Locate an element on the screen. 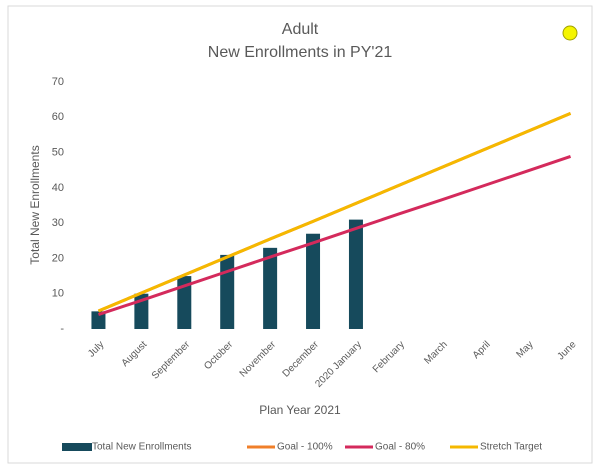  status-indicator is located at coordinates (570, 33).